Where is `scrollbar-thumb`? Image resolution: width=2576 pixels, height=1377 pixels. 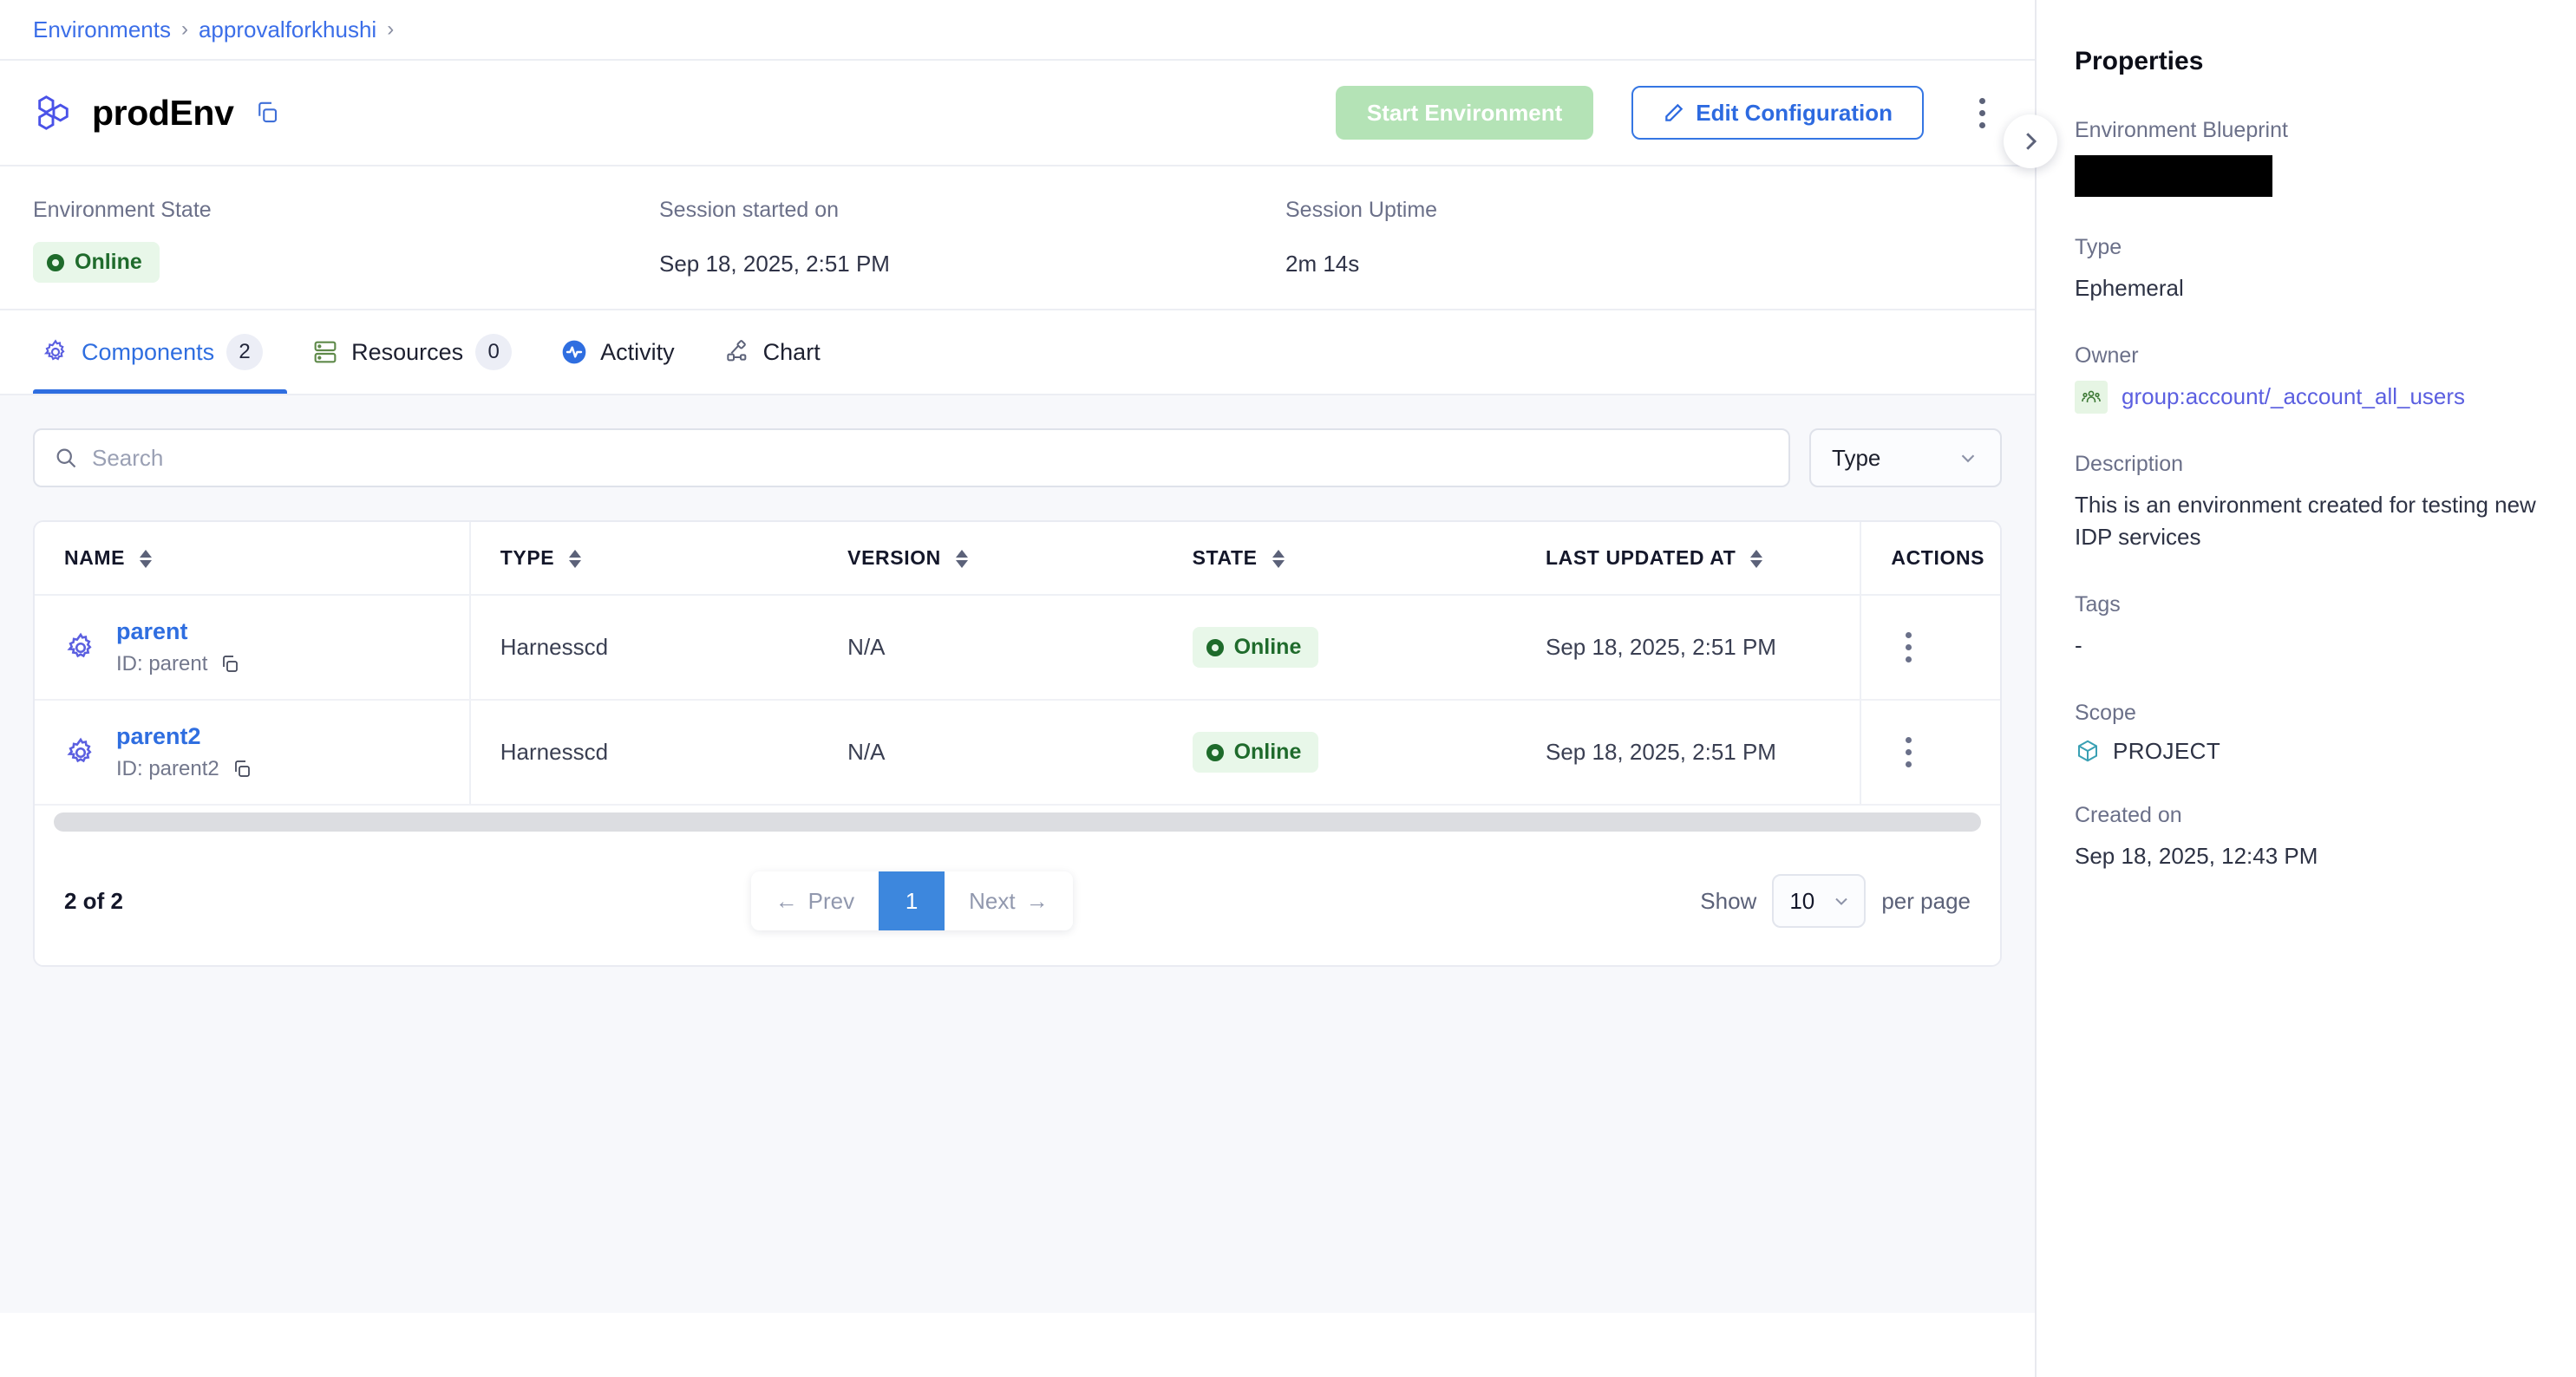 scrollbar-thumb is located at coordinates (1017, 822).